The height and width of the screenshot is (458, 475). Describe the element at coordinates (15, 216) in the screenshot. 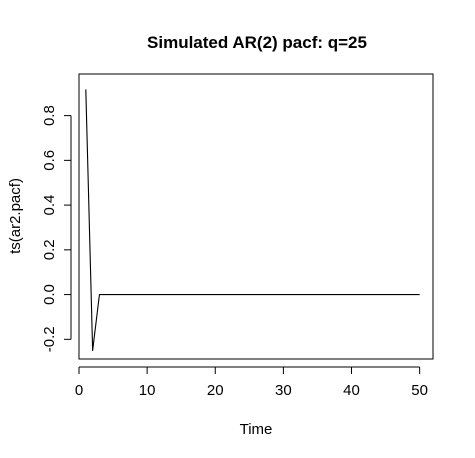

I see `y-axis-label: ts(ar2.pacf)` at that location.